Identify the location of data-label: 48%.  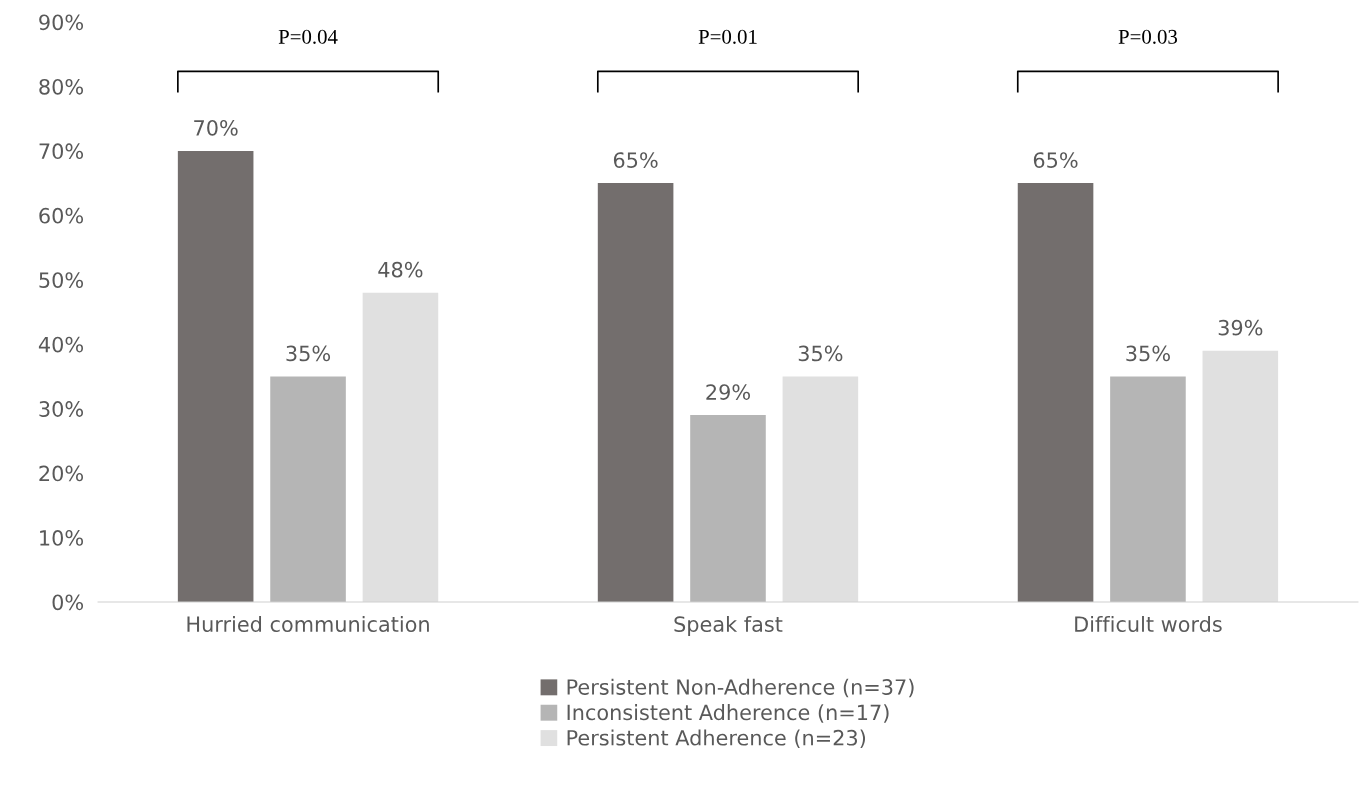
(400, 269).